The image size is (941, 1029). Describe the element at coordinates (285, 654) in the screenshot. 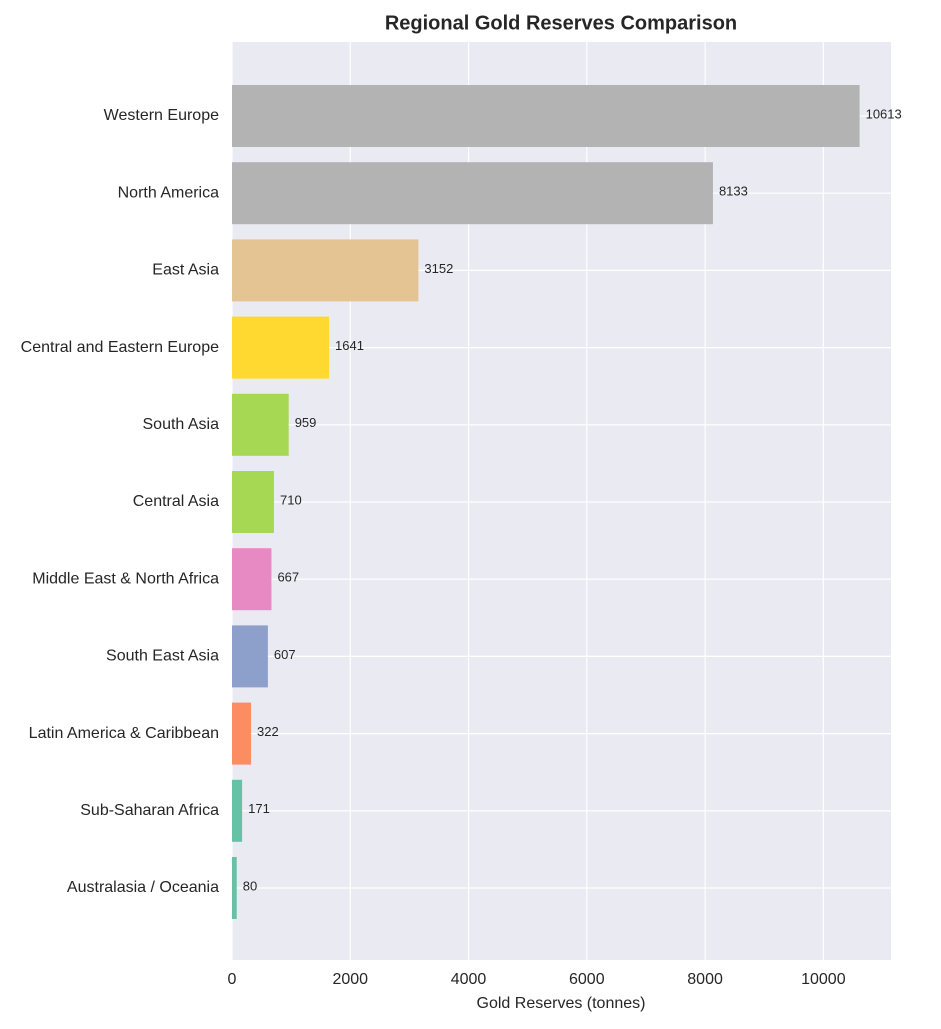

I see `value-label: 607` at that location.